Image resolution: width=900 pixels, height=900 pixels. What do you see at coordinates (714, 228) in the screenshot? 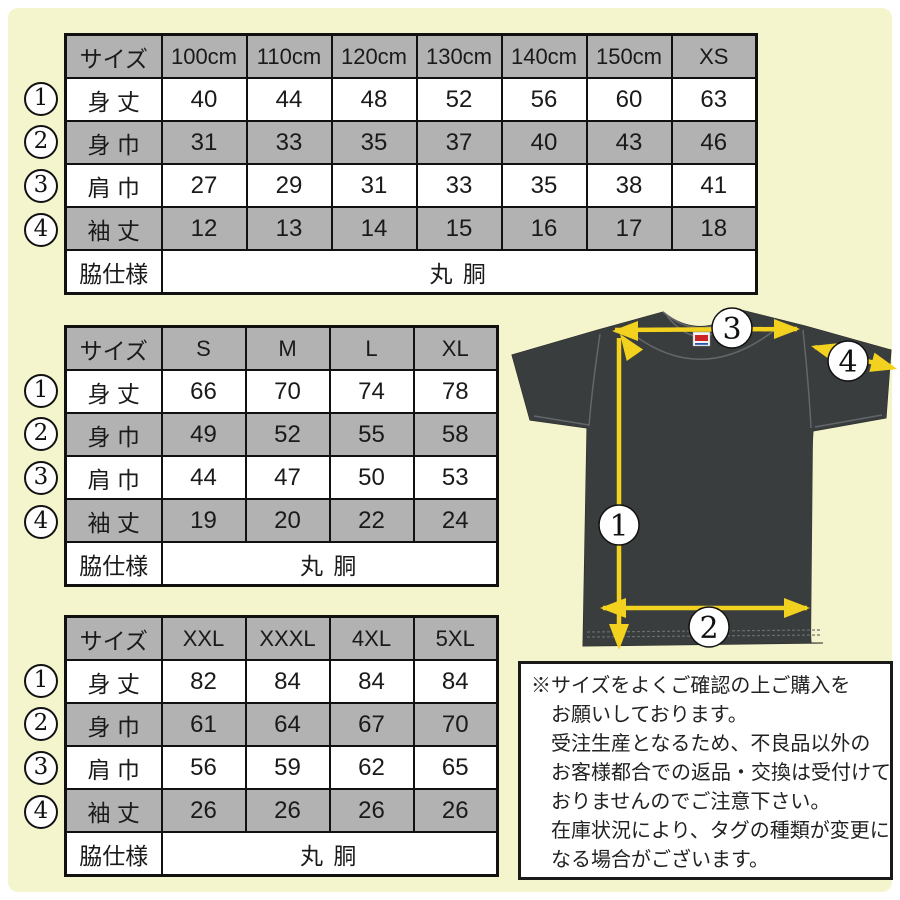
I see `measurement-value-cell: 18` at bounding box center [714, 228].